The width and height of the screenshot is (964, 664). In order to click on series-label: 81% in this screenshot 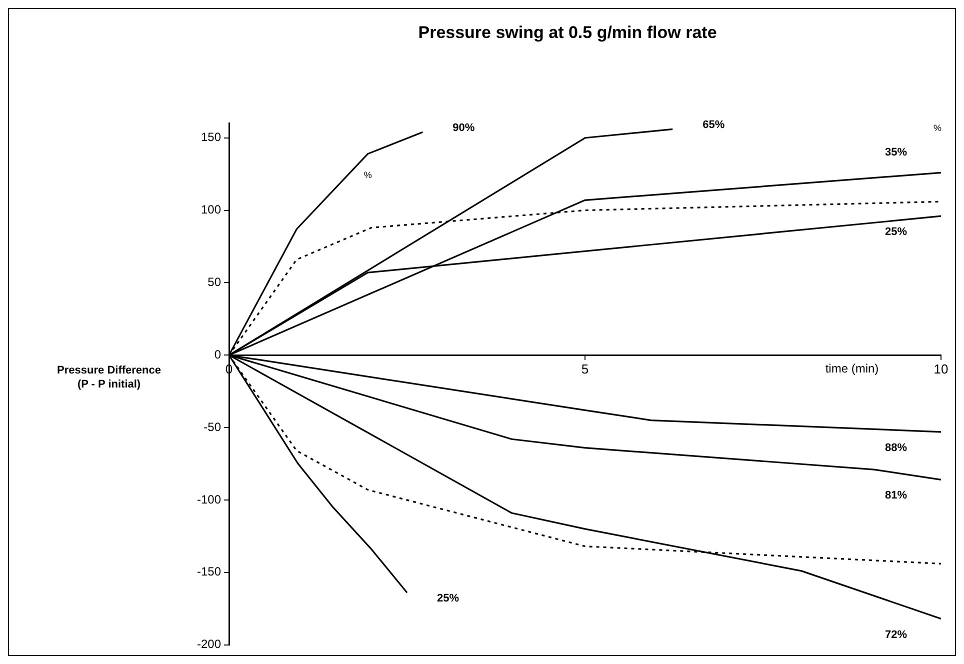, I will do `click(896, 496)`.